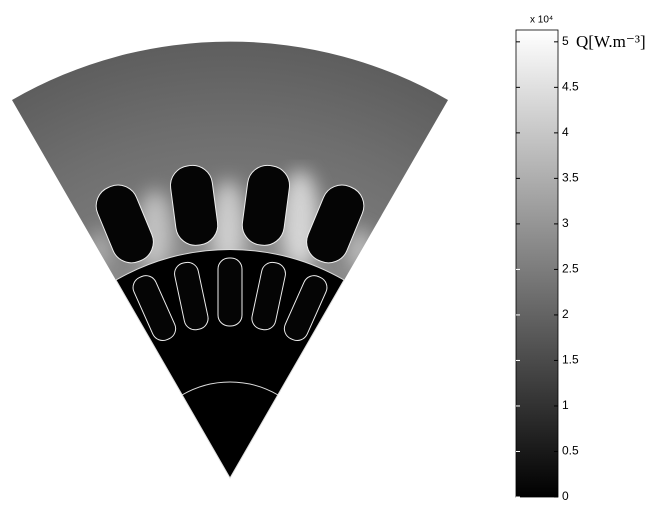 This screenshot has height=508, width=665. Describe the element at coordinates (570, 451) in the screenshot. I see `colorbar-tick-label: 0.5` at that location.